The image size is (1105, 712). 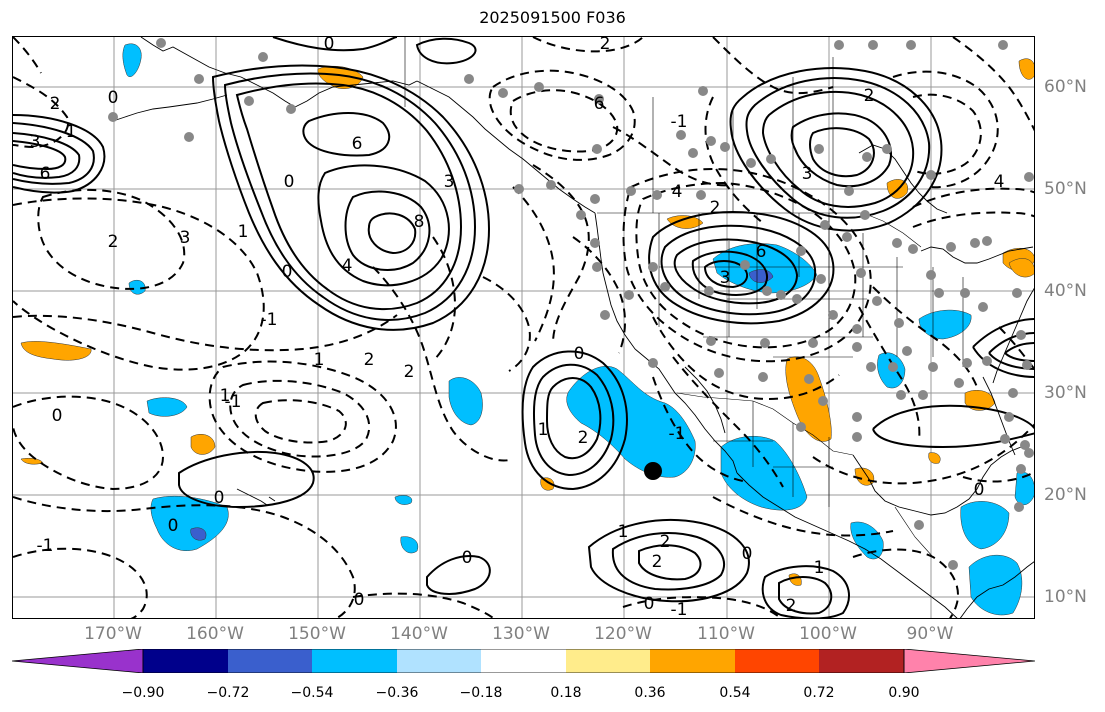 I want to click on colorbar-outline, so click(x=523, y=661).